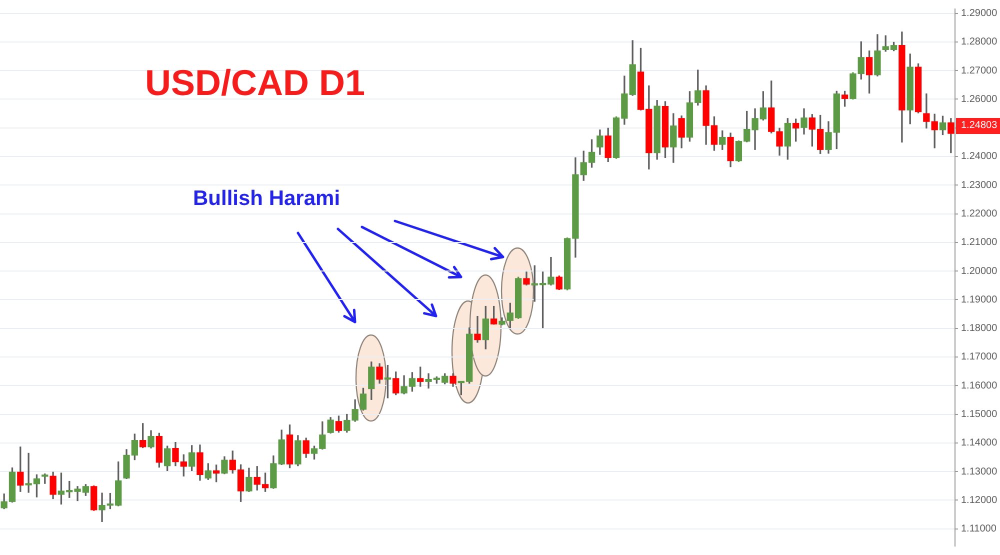  Describe the element at coordinates (979, 357) in the screenshot. I see `y-tick-label: 1.17000` at that location.